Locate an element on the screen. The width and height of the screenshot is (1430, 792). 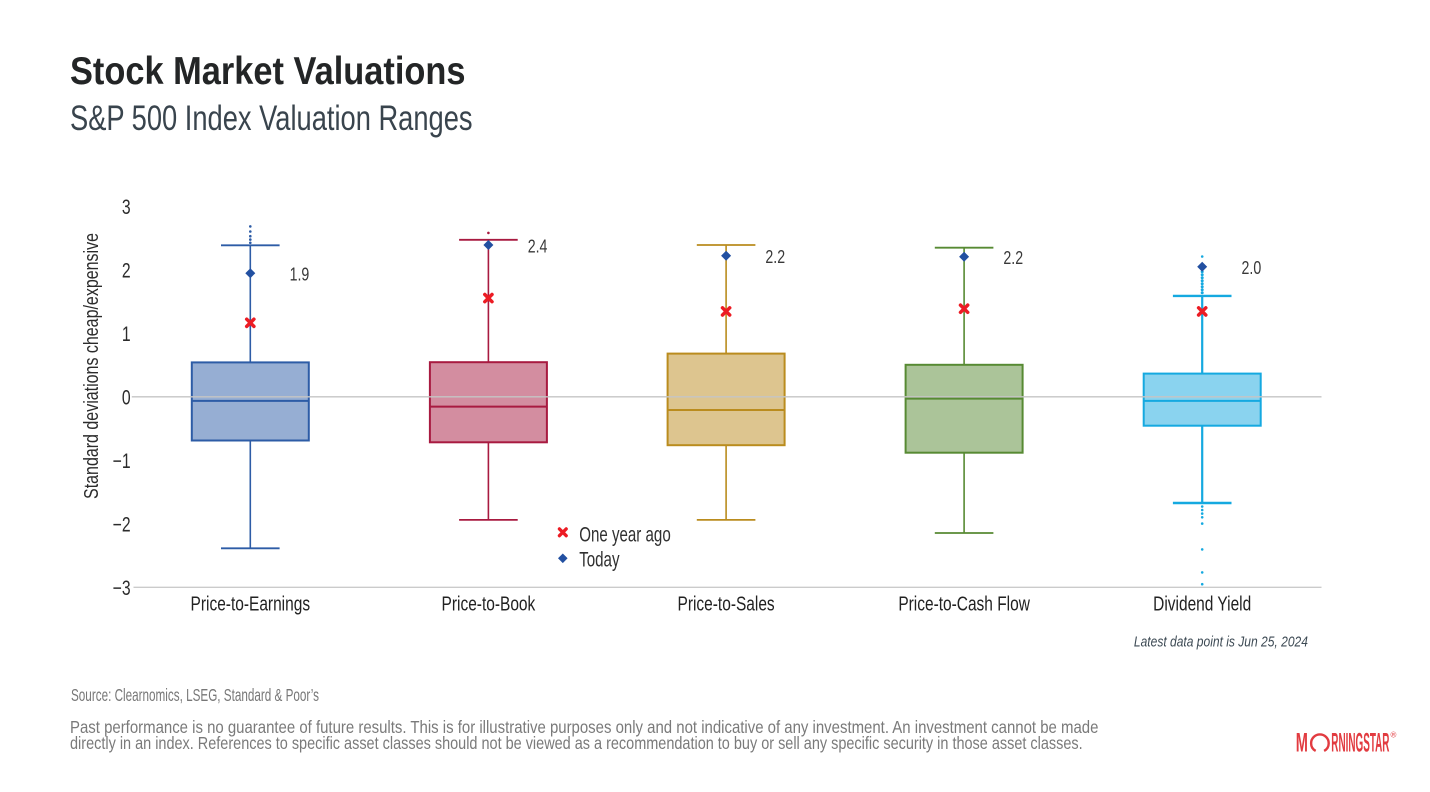
svg-text:Latest data point is Jun 25, 2: Latest data point is Jun 25, 2024 is located at coordinates (1221, 641).